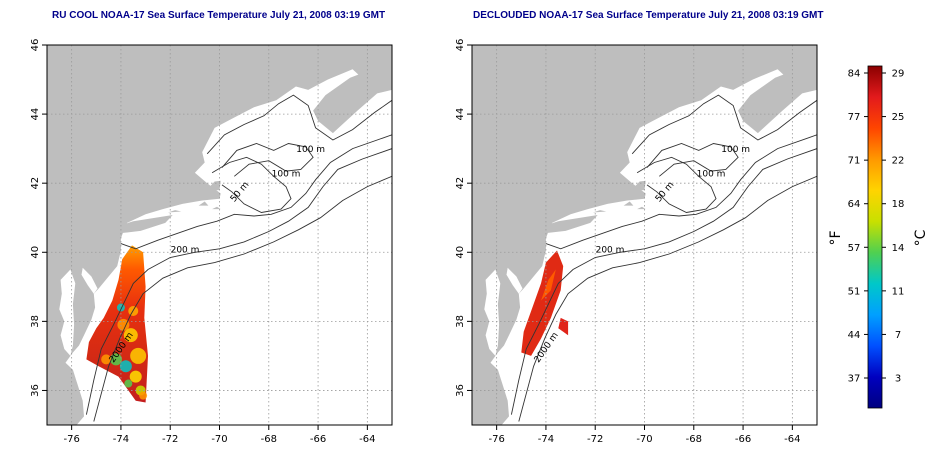  I want to click on celsius-label: °C, so click(921, 237).